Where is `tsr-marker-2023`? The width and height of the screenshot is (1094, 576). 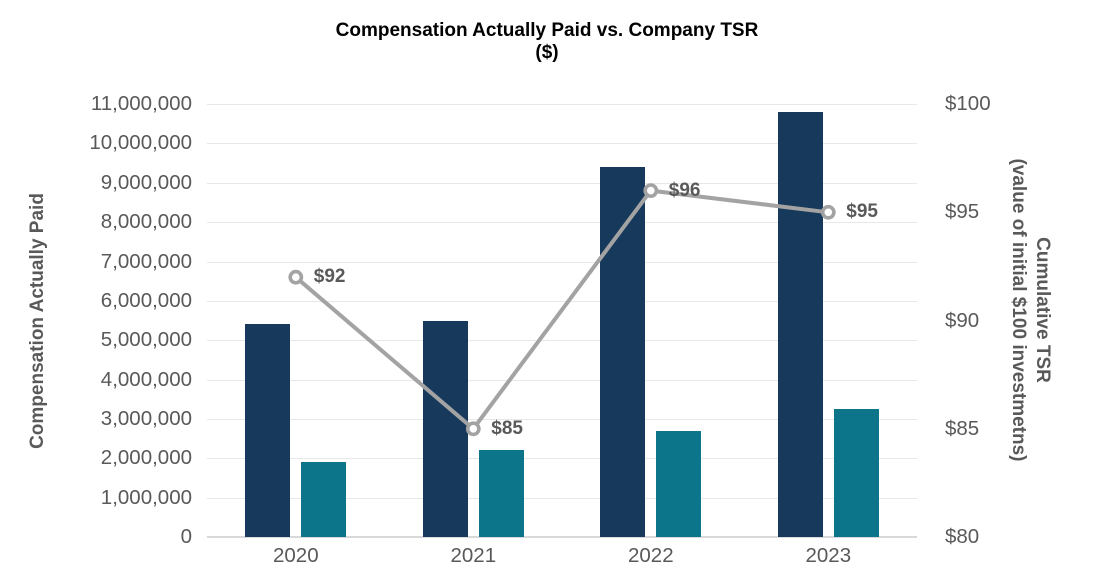
tsr-marker-2023 is located at coordinates (828, 212).